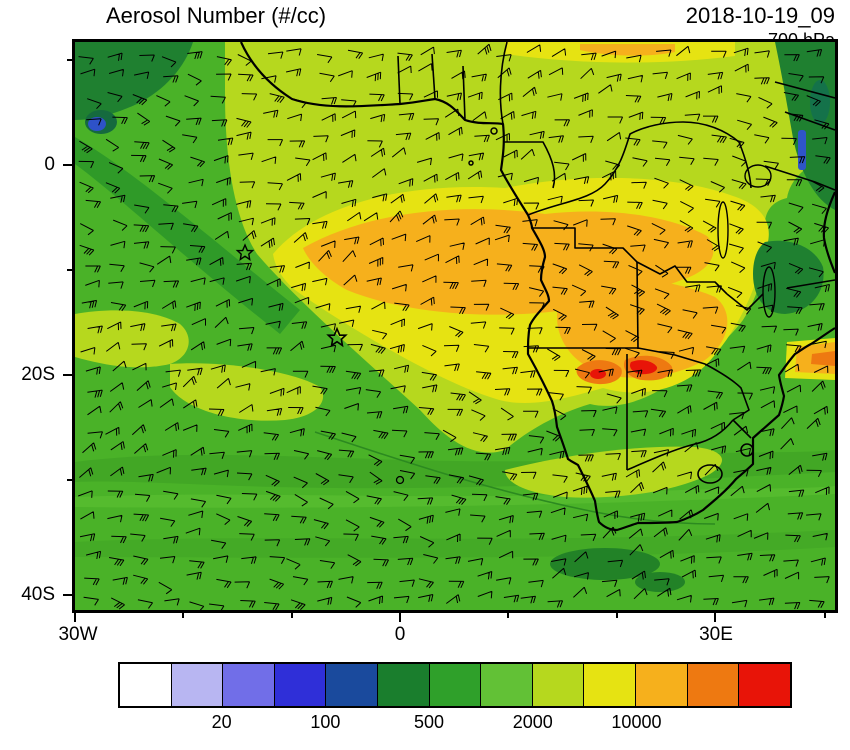  What do you see at coordinates (746, 241) in the screenshot?
I see `lakes` at bounding box center [746, 241].